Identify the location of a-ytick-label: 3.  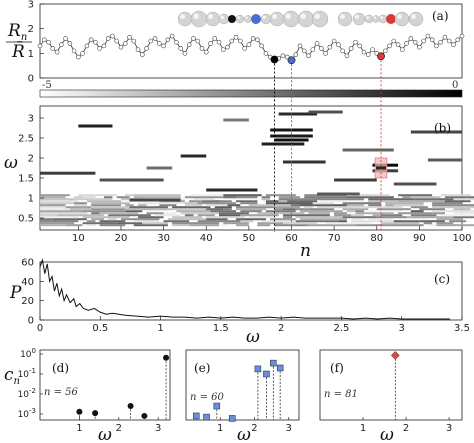
(31, 5).